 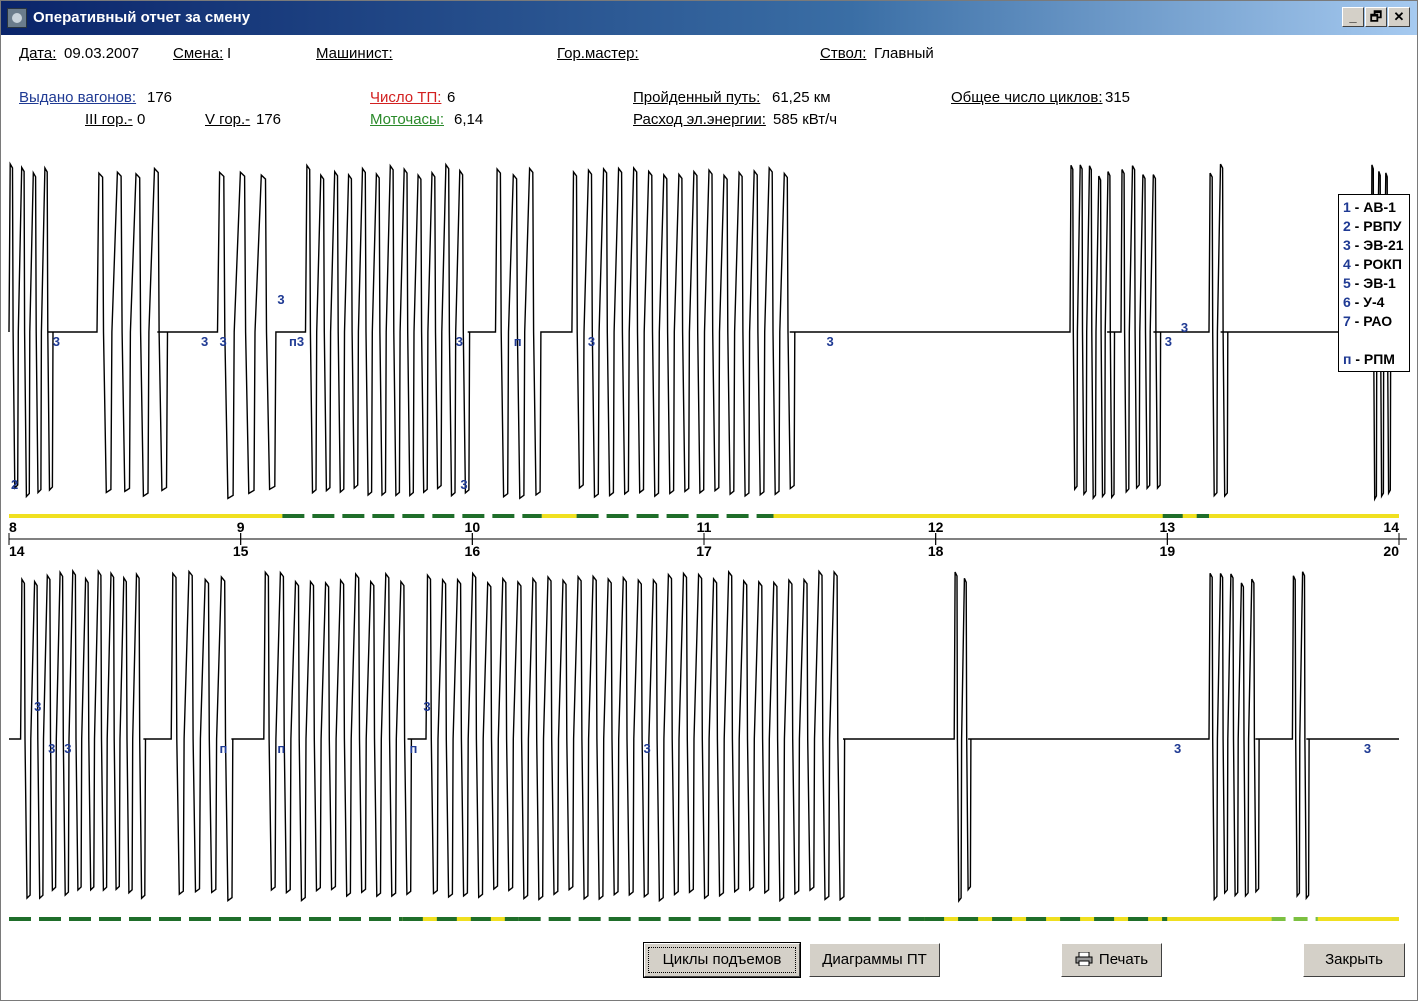 What do you see at coordinates (1376, 17) in the screenshot?
I see `restore-button: 🗗` at bounding box center [1376, 17].